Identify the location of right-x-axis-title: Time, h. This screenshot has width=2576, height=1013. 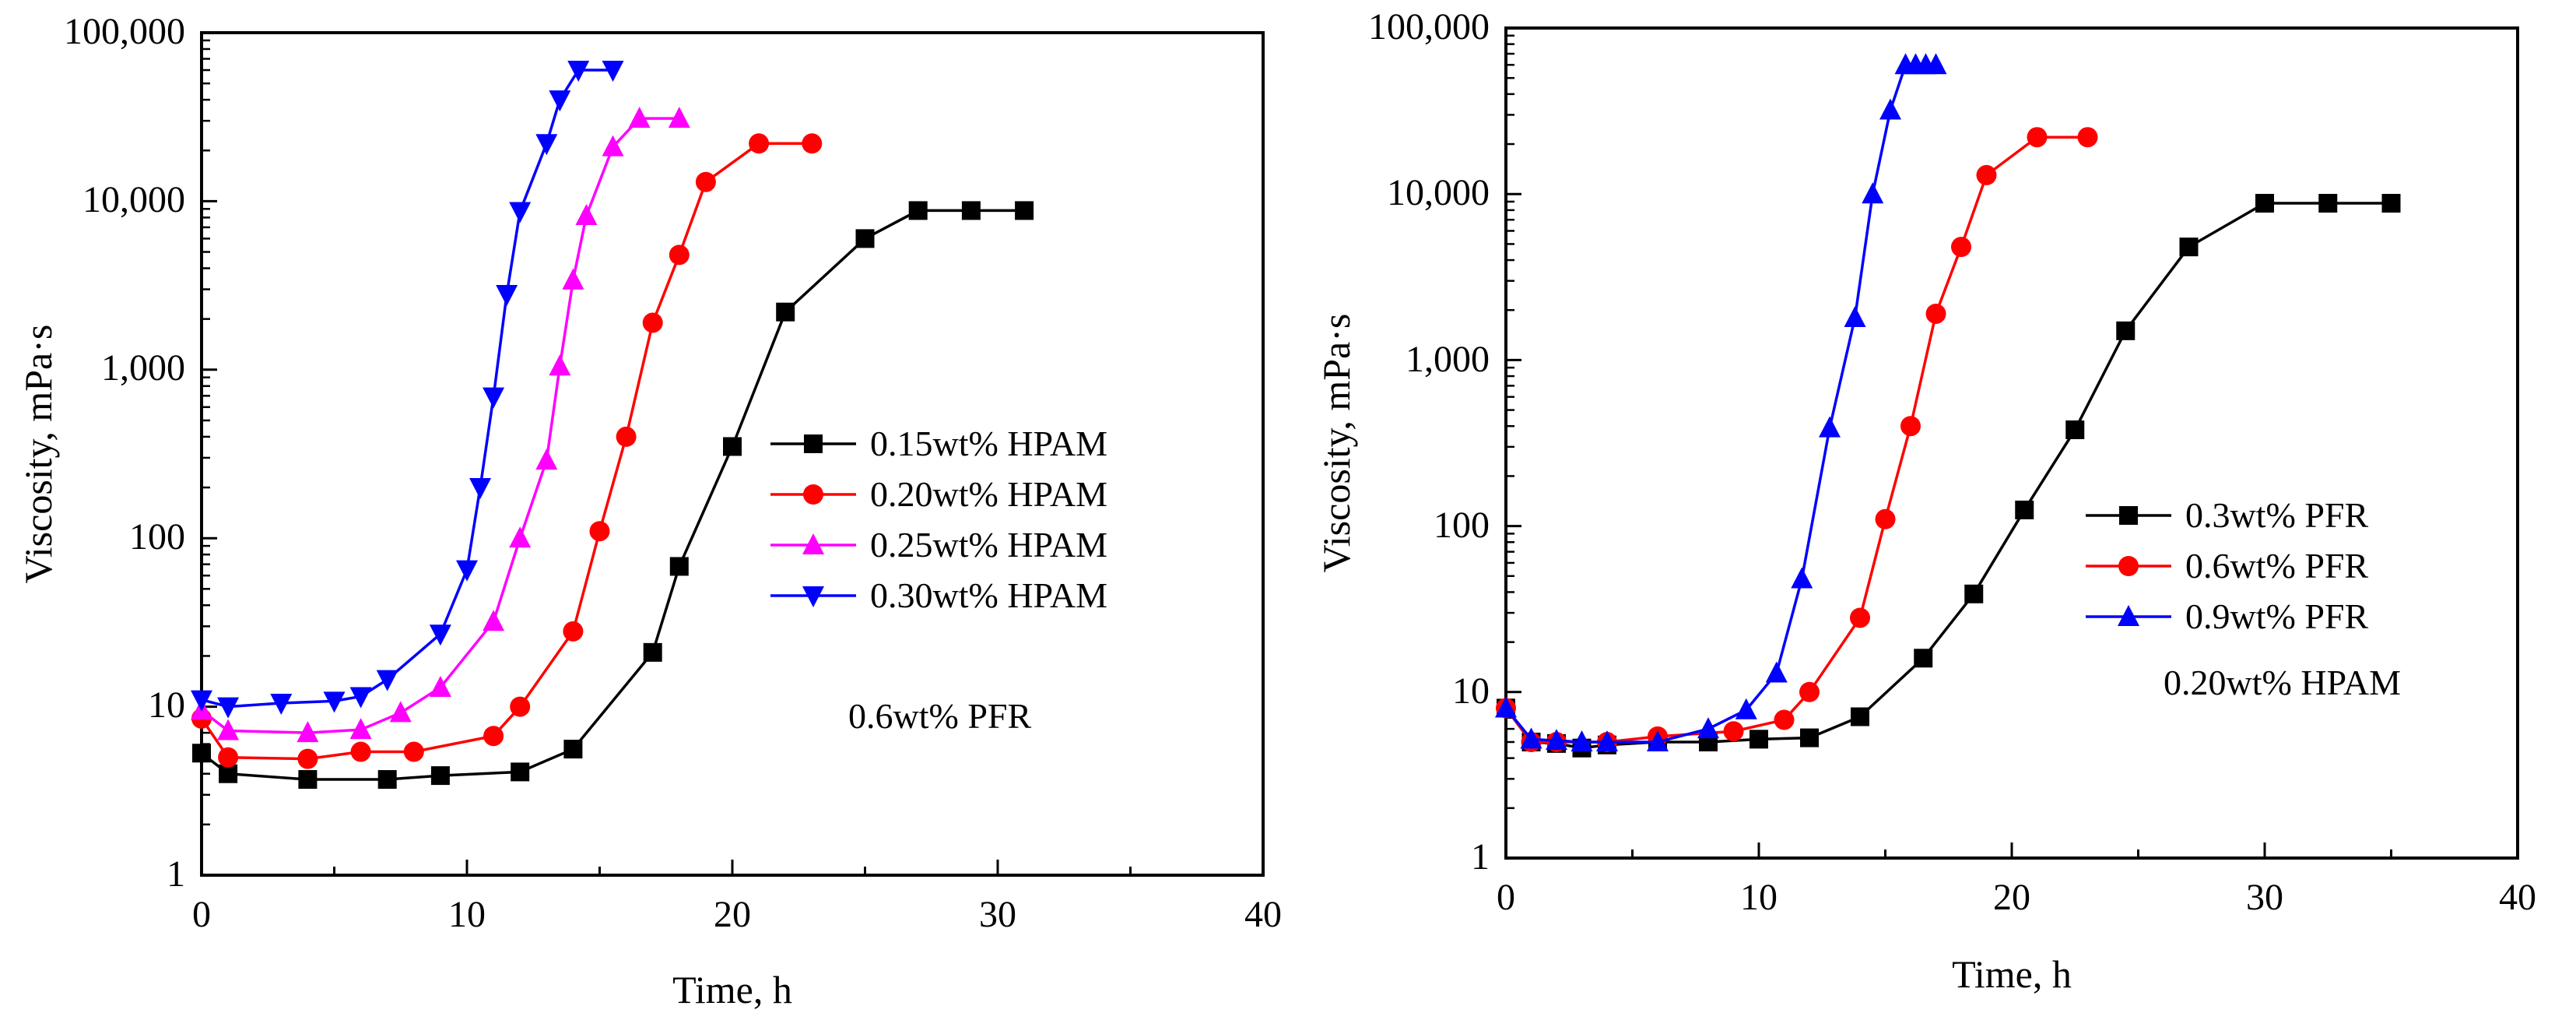
(2012, 974).